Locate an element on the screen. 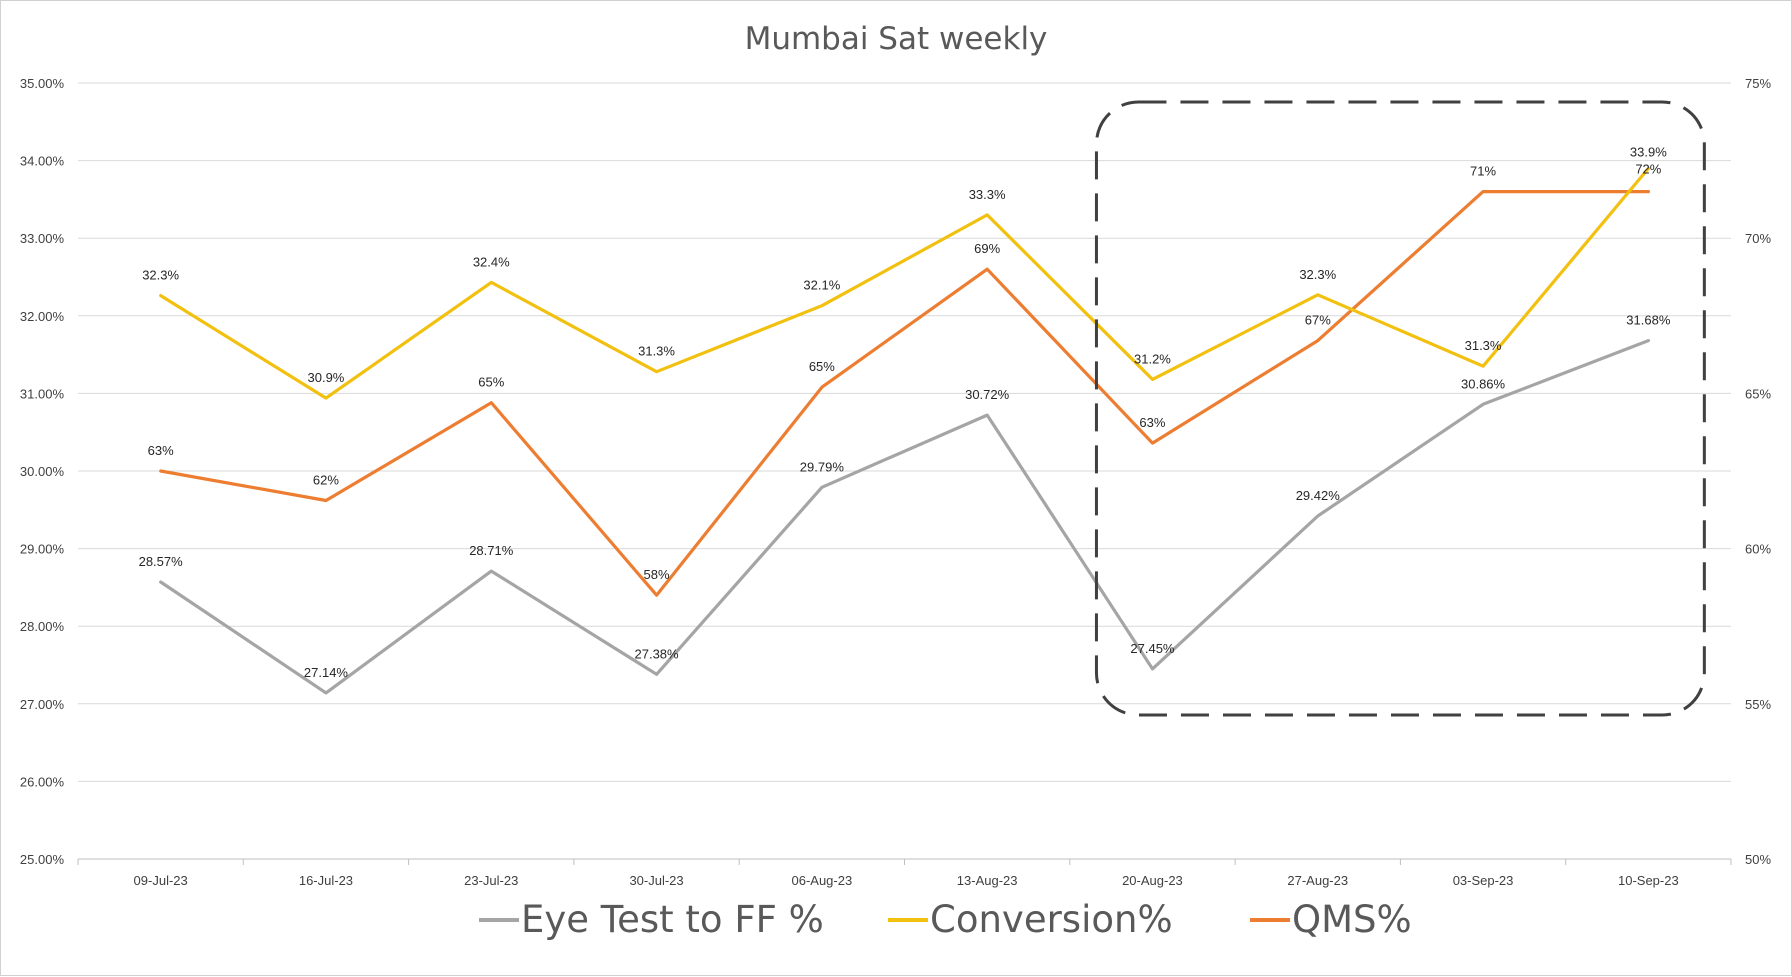 The height and width of the screenshot is (977, 1792). x-tick-label: 06-Aug-23 is located at coordinates (821, 880).